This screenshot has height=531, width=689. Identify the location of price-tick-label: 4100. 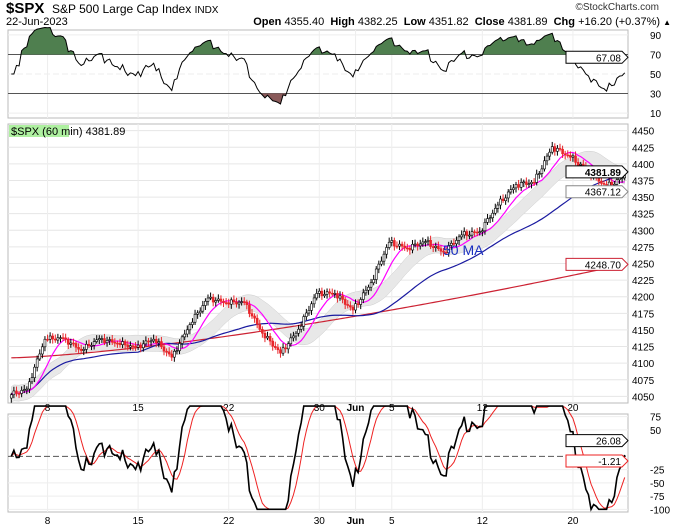
(643, 364).